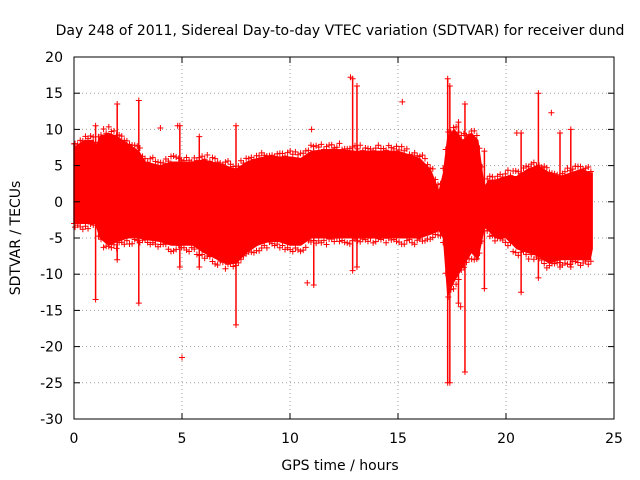 This screenshot has height=480, width=640. I want to click on y-tick-label: 15, so click(54, 94).